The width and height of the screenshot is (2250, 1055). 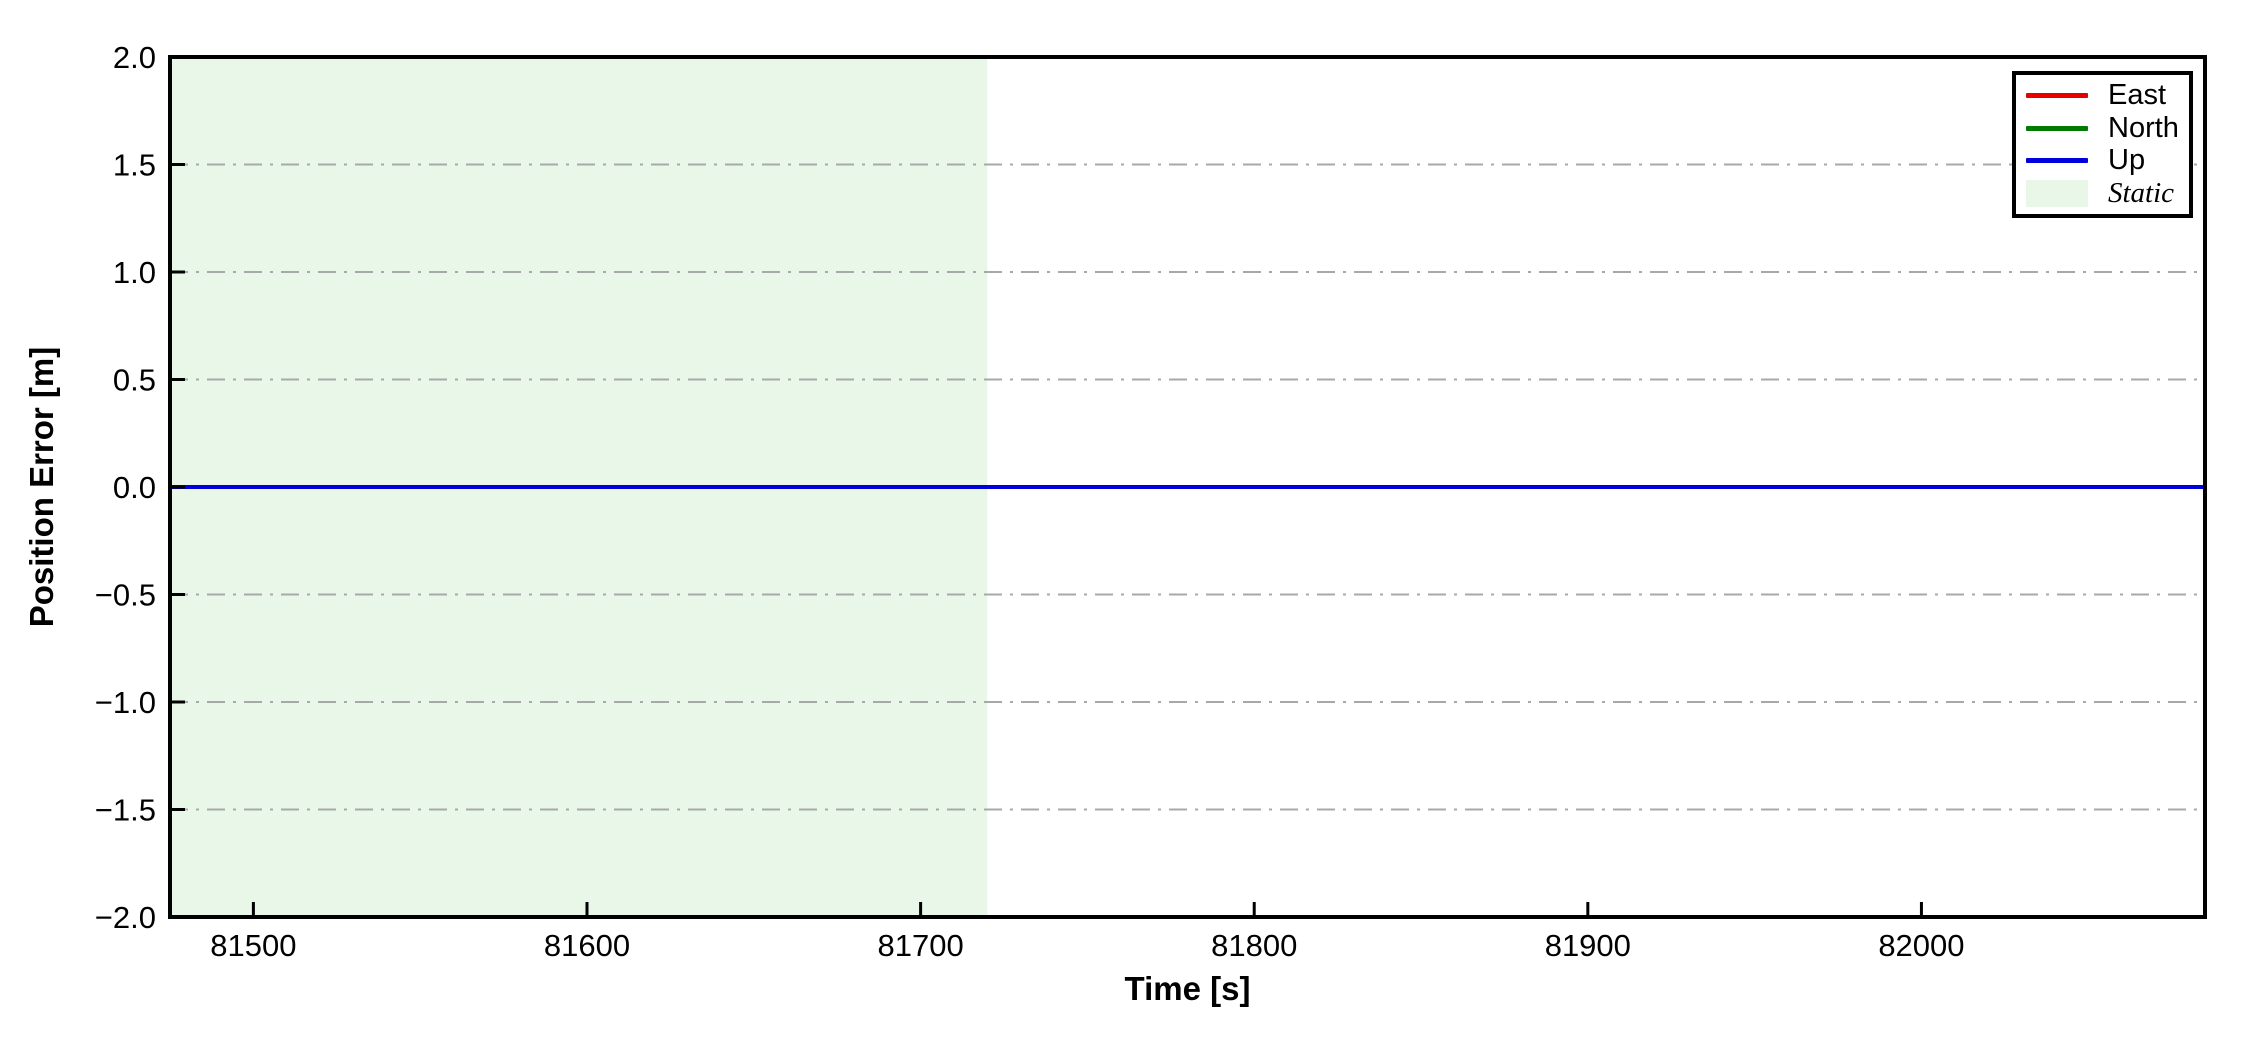 What do you see at coordinates (1254, 945) in the screenshot?
I see `x-tick-label: 81800` at bounding box center [1254, 945].